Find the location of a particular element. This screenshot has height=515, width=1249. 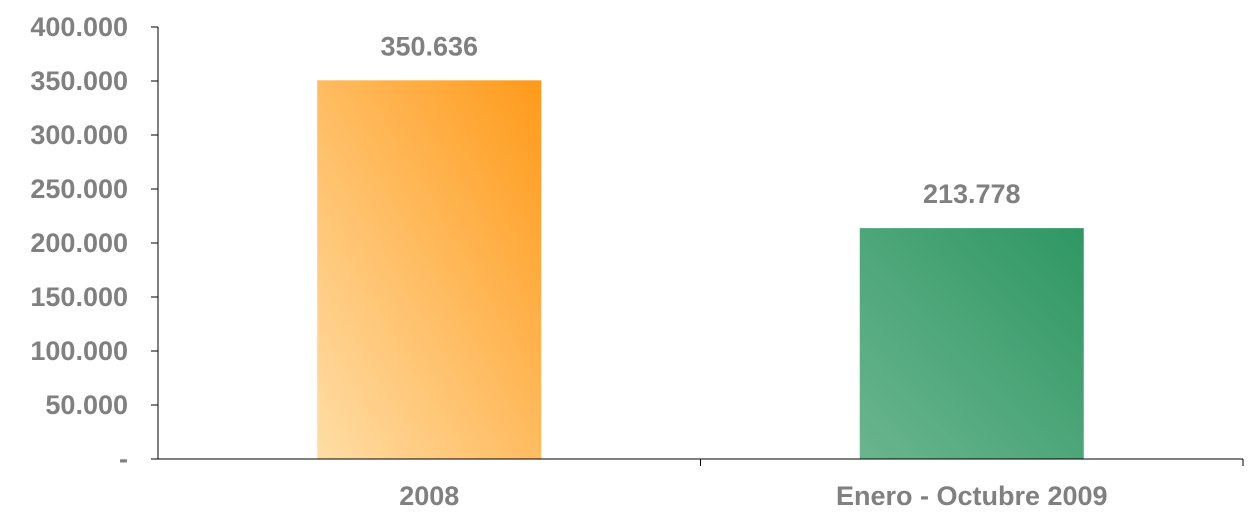

category-label-1: 2008 is located at coordinates (429, 496).